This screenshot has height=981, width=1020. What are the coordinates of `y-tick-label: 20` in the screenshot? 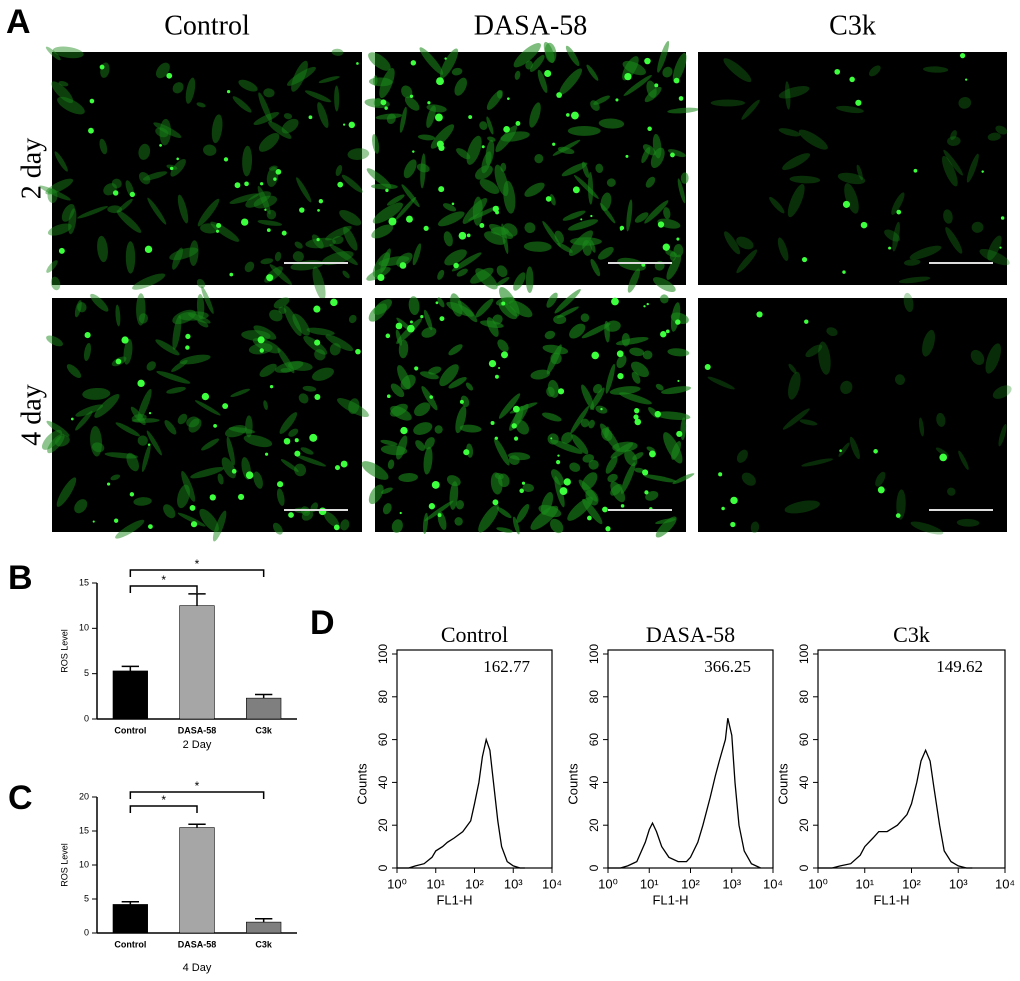 It's located at (84, 796).